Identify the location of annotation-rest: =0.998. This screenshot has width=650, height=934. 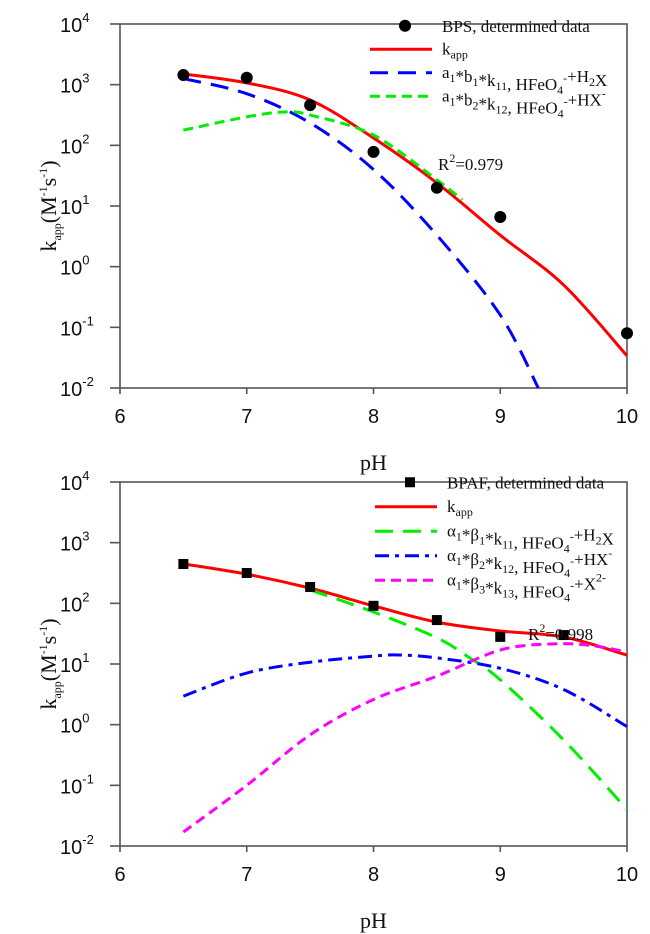
(569, 634).